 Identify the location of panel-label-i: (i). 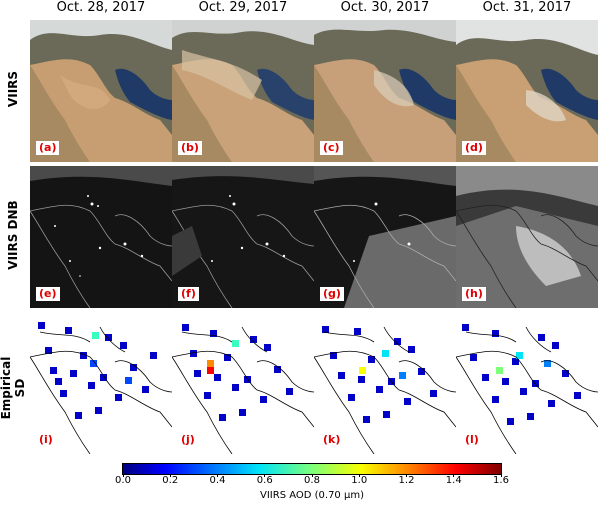
(46, 440).